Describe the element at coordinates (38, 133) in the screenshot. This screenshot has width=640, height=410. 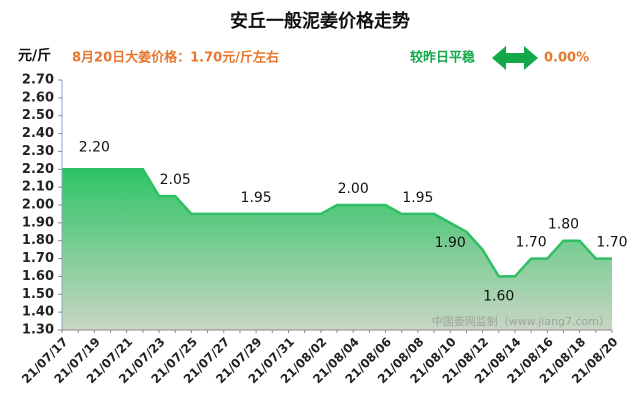
I see `y-tick-label: 2.40` at that location.